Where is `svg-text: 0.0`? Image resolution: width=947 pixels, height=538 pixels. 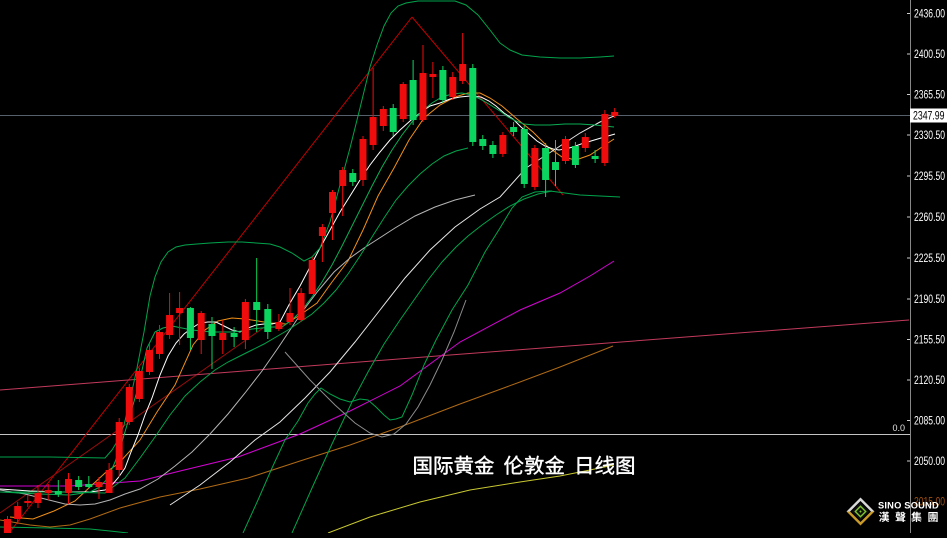
svg-text: 0.0 is located at coordinates (898, 428).